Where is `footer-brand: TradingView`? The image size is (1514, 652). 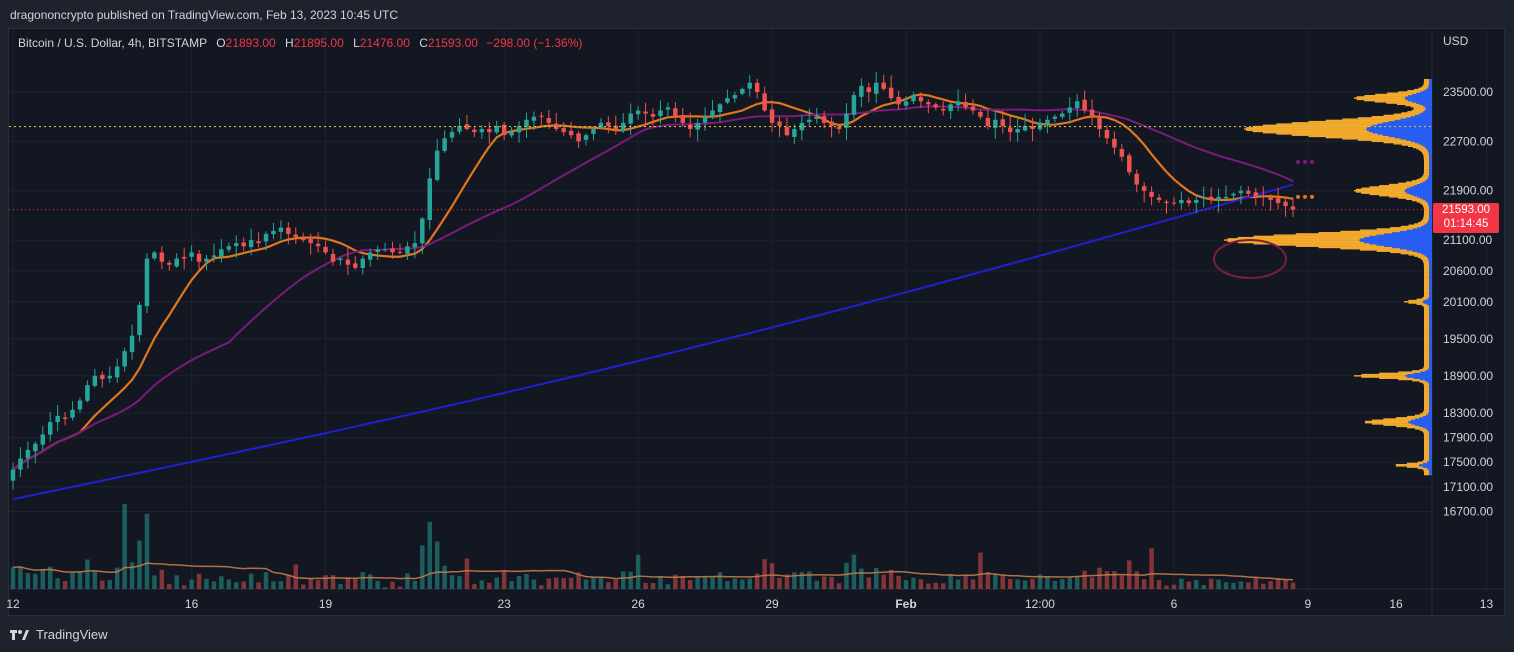
footer-brand: TradingView is located at coordinates (72, 634).